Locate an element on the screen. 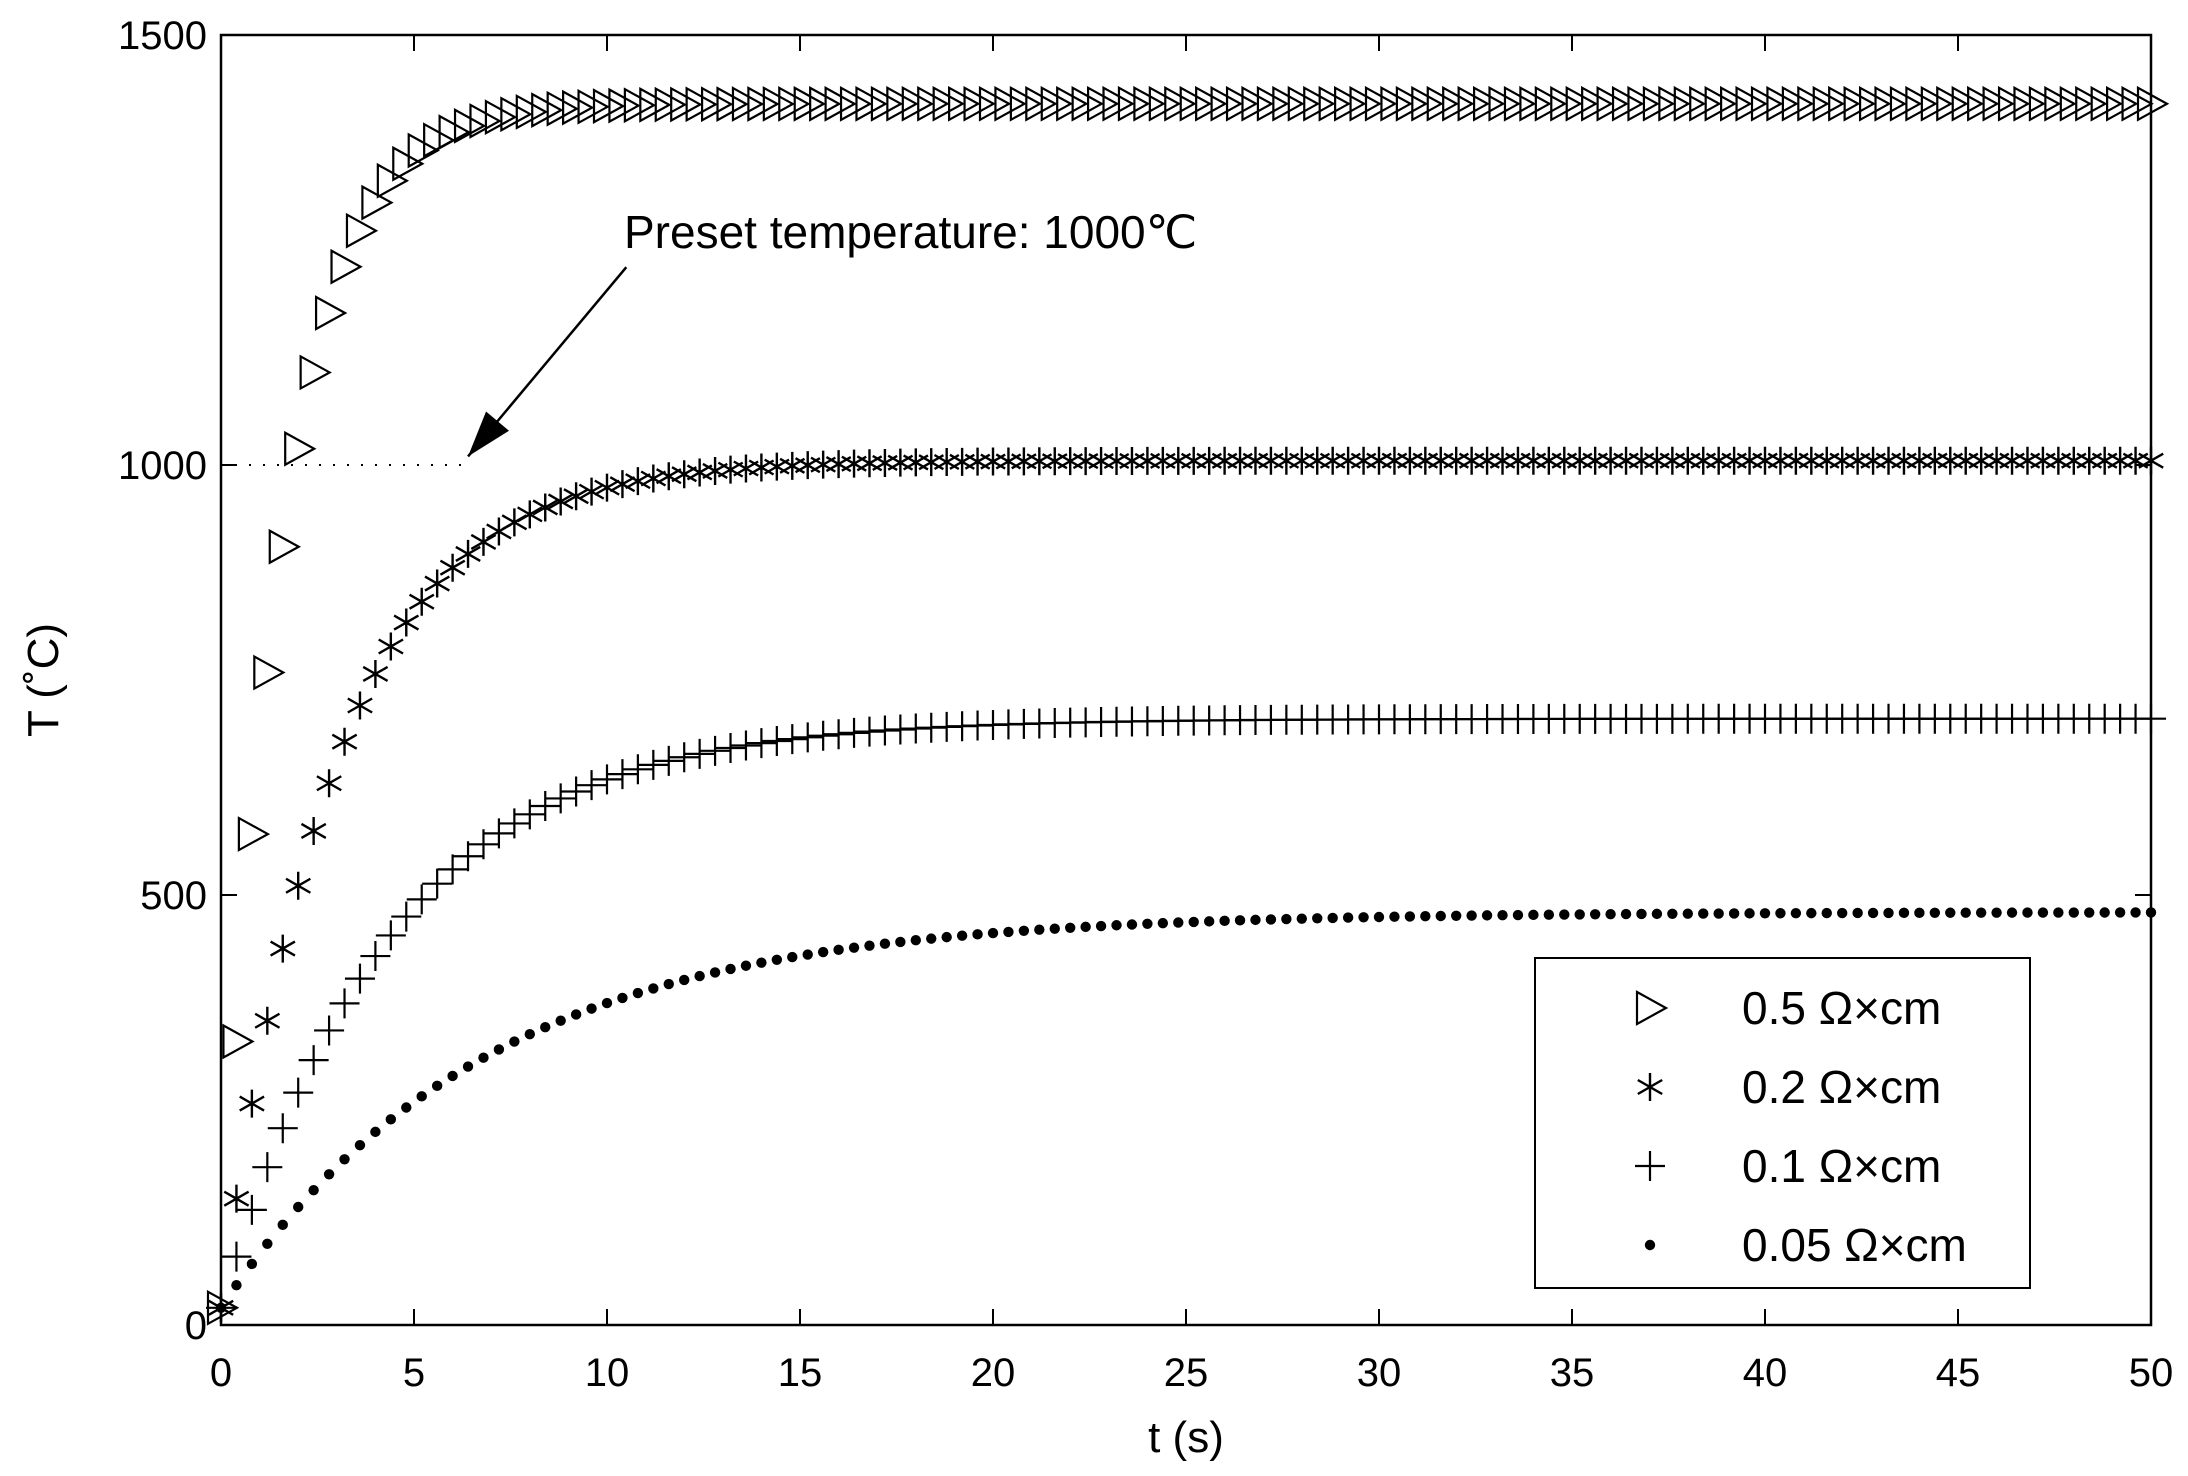  x-tick-label: 0 is located at coordinates (221, 1373).